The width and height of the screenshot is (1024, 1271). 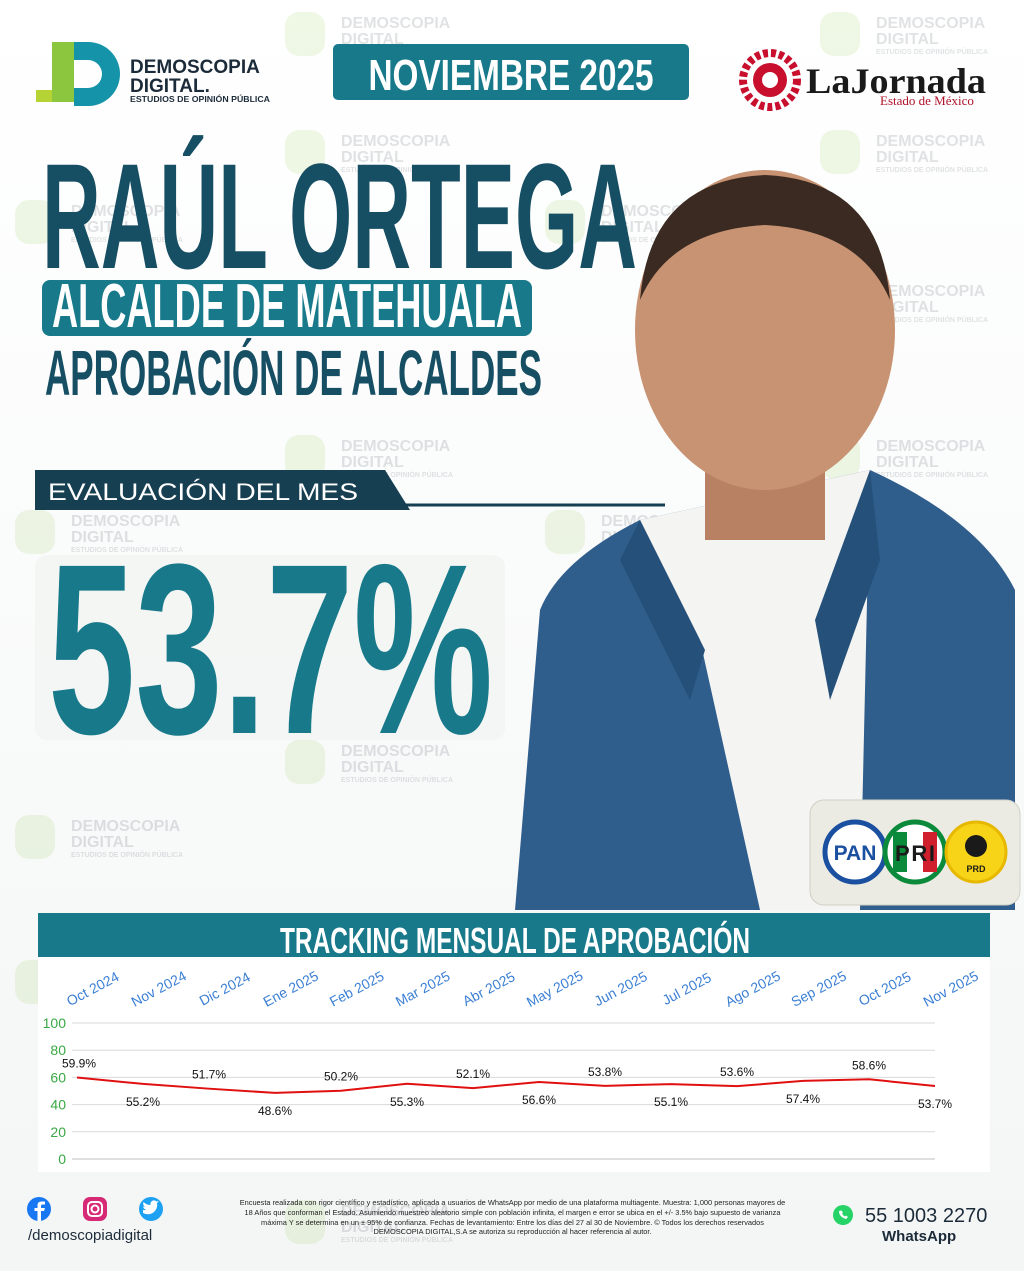 What do you see at coordinates (195, 67) in the screenshot?
I see `logo-name: DEMOSCOPIA` at bounding box center [195, 67].